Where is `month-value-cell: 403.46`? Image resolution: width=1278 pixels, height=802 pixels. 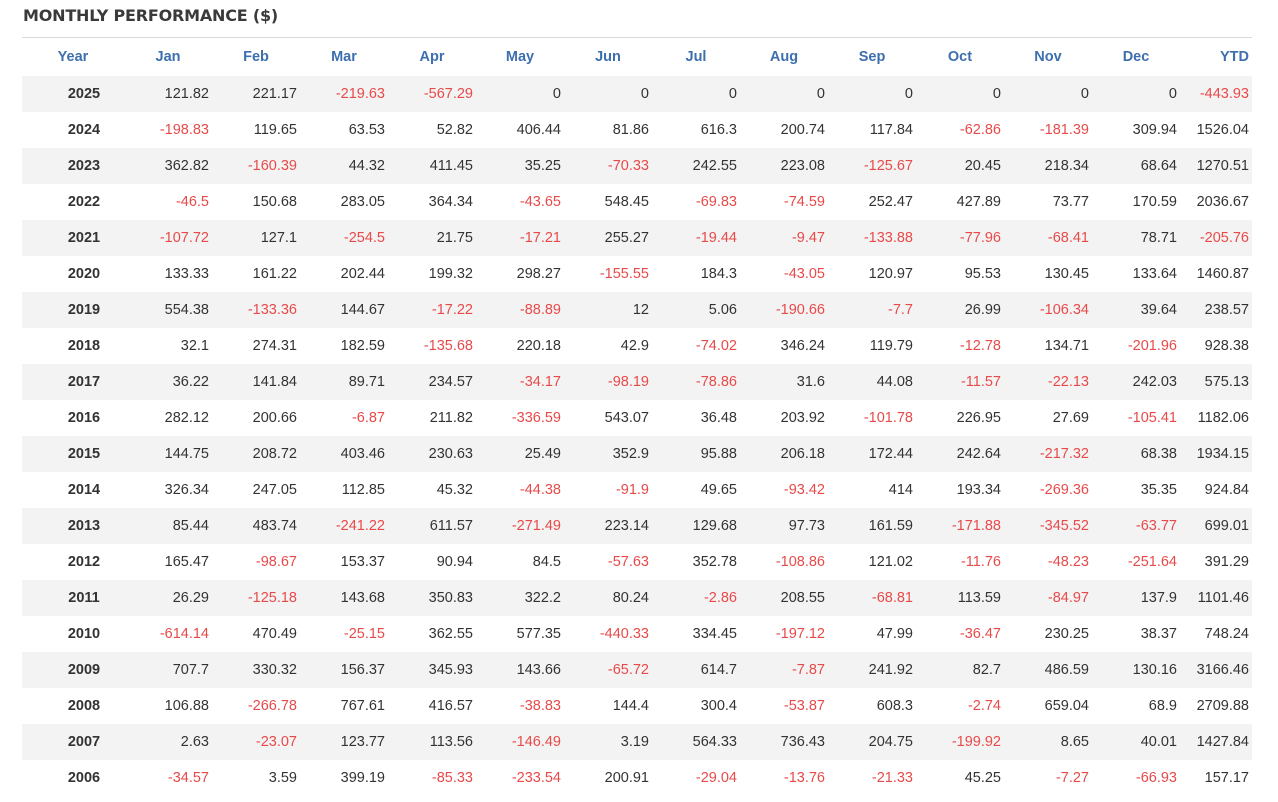 month-value-cell: 403.46 is located at coordinates (362, 454).